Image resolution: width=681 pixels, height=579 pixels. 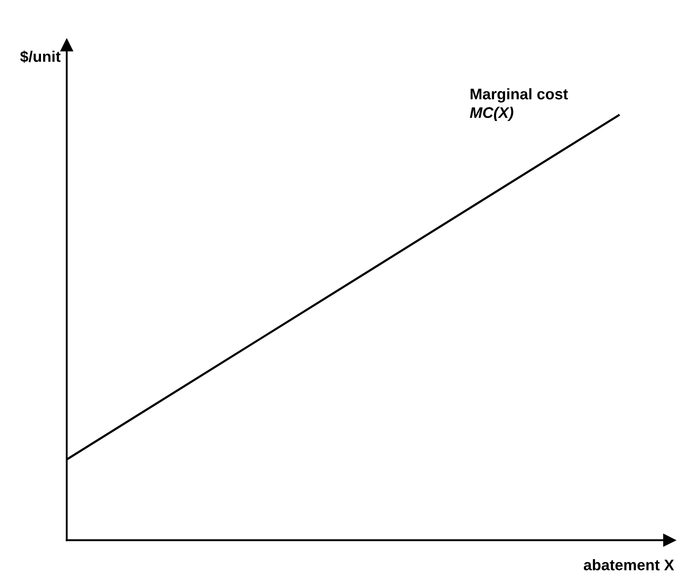 What do you see at coordinates (40, 56) in the screenshot?
I see `y-axis-title: $/unit` at bounding box center [40, 56].